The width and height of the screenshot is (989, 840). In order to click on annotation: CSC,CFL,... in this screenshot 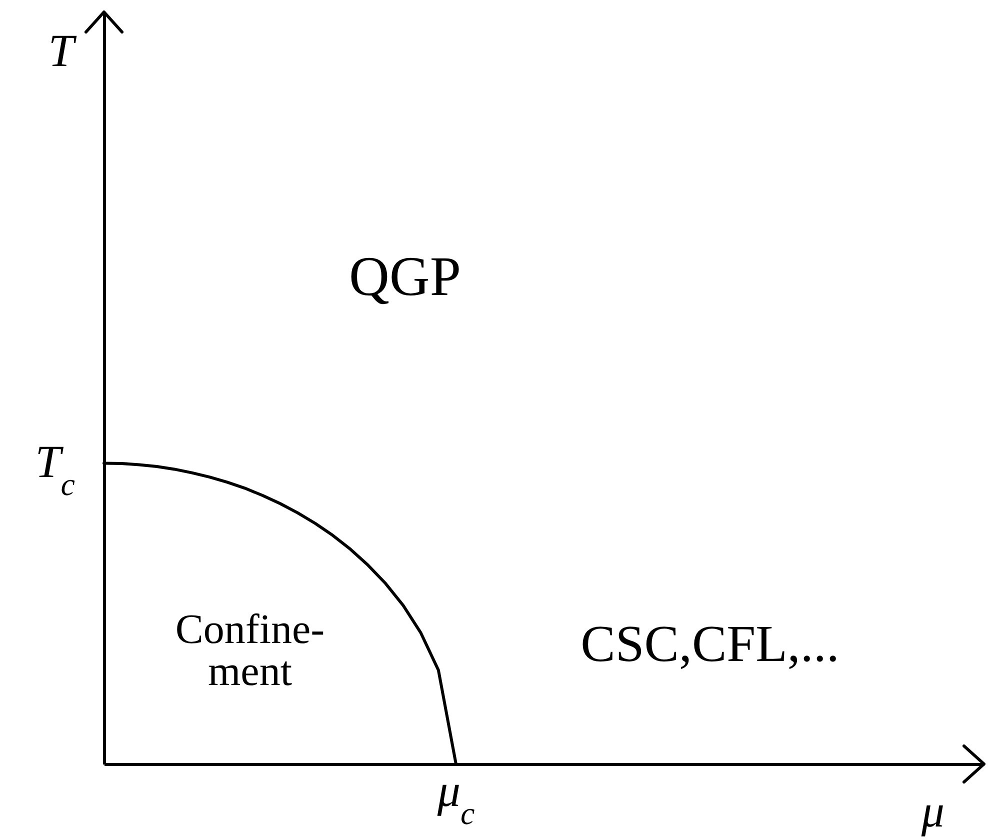, I will do `click(710, 644)`.